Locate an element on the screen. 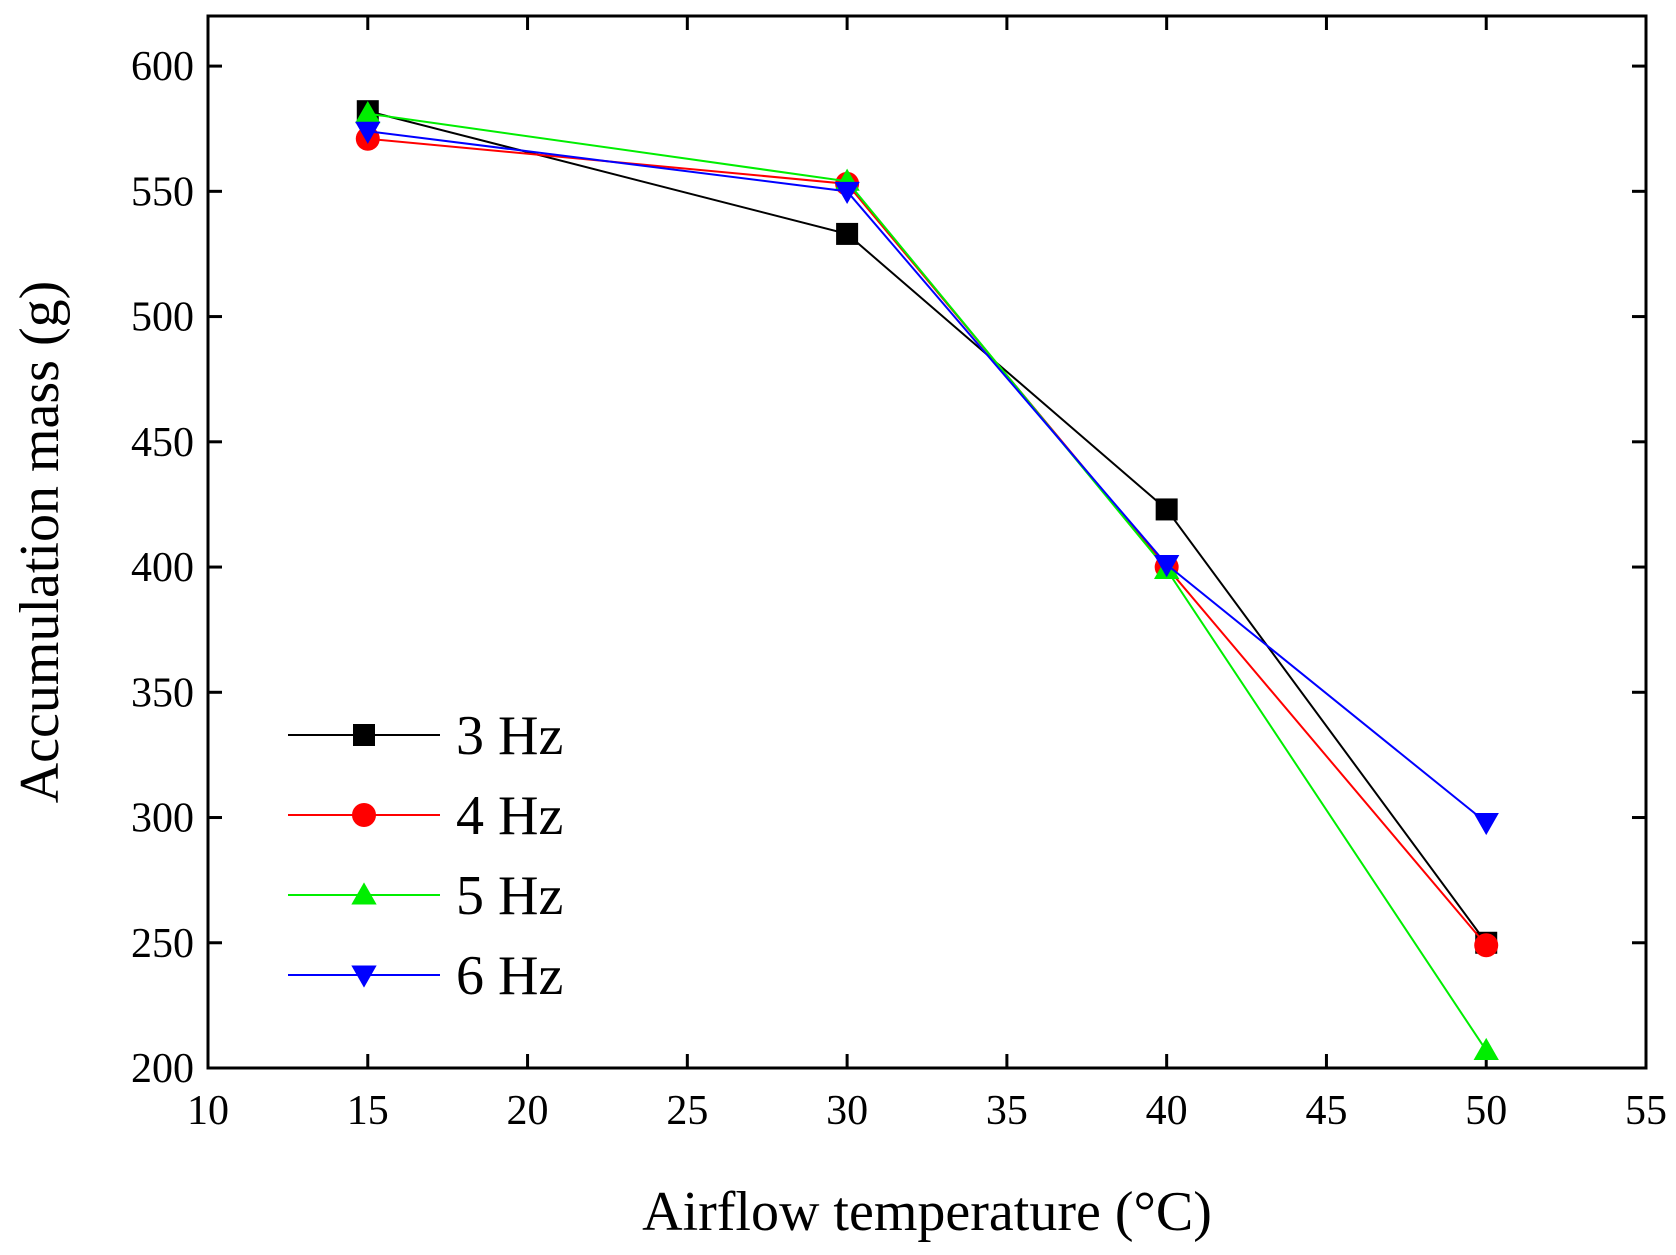 The image size is (1676, 1255). y-tick-label: 400 is located at coordinates (162, 568).